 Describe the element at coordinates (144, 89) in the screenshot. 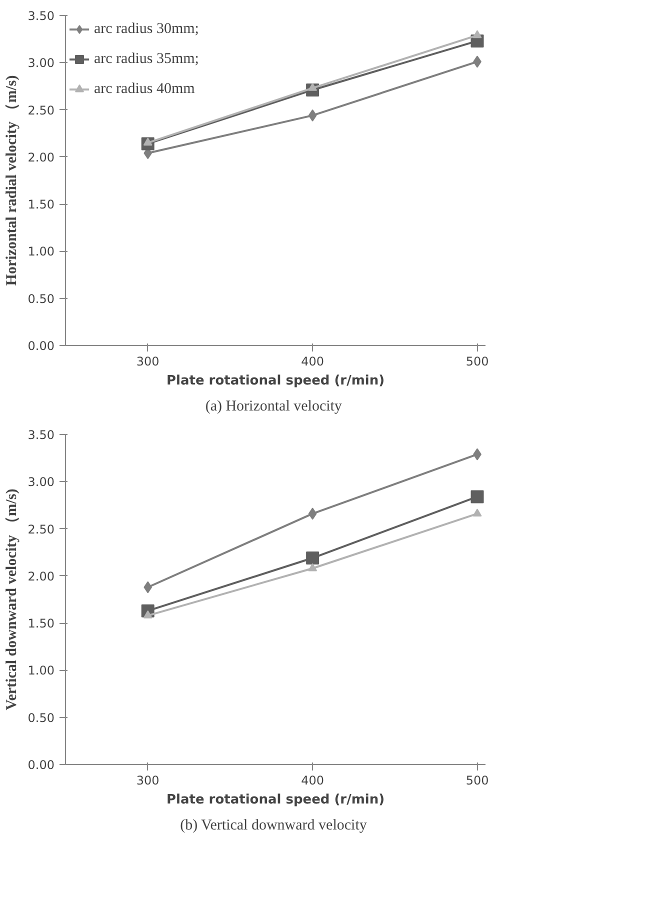

I see `legend-label: arc radius 40mm` at that location.